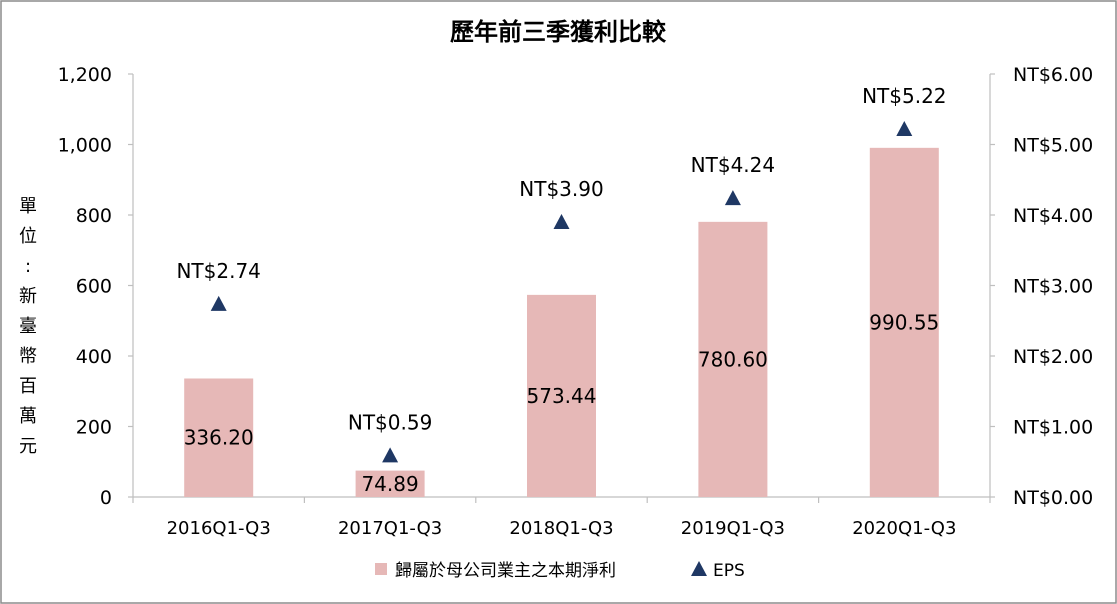 The height and width of the screenshot is (604, 1117). Describe the element at coordinates (904, 528) in the screenshot. I see `category-label: 2020Q1-Q3` at that location.